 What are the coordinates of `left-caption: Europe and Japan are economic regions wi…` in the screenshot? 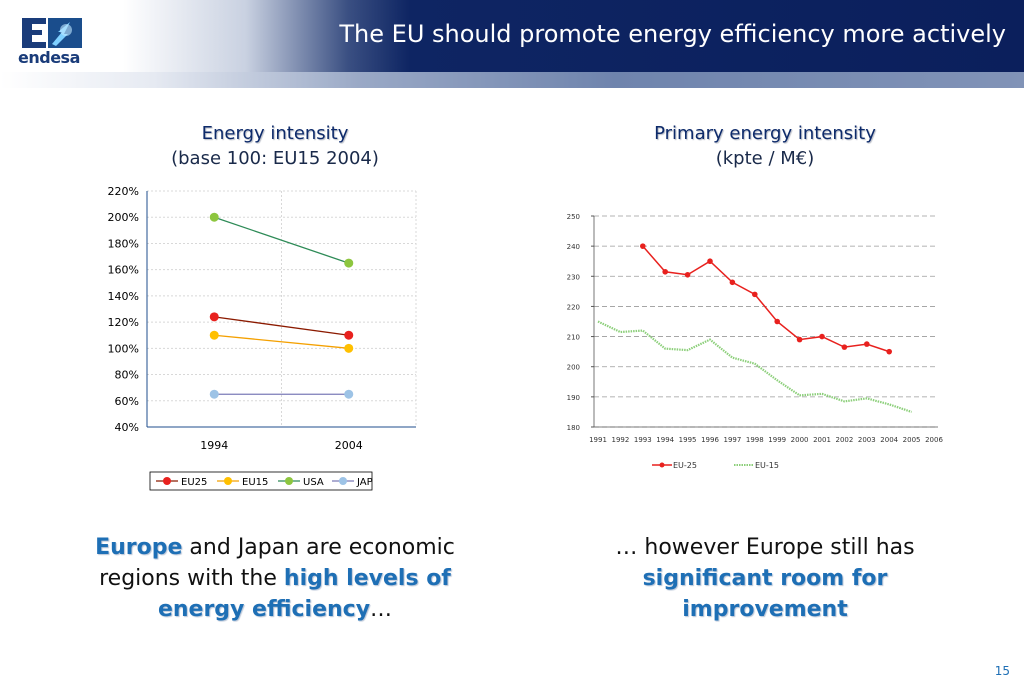 It's located at (275, 578).